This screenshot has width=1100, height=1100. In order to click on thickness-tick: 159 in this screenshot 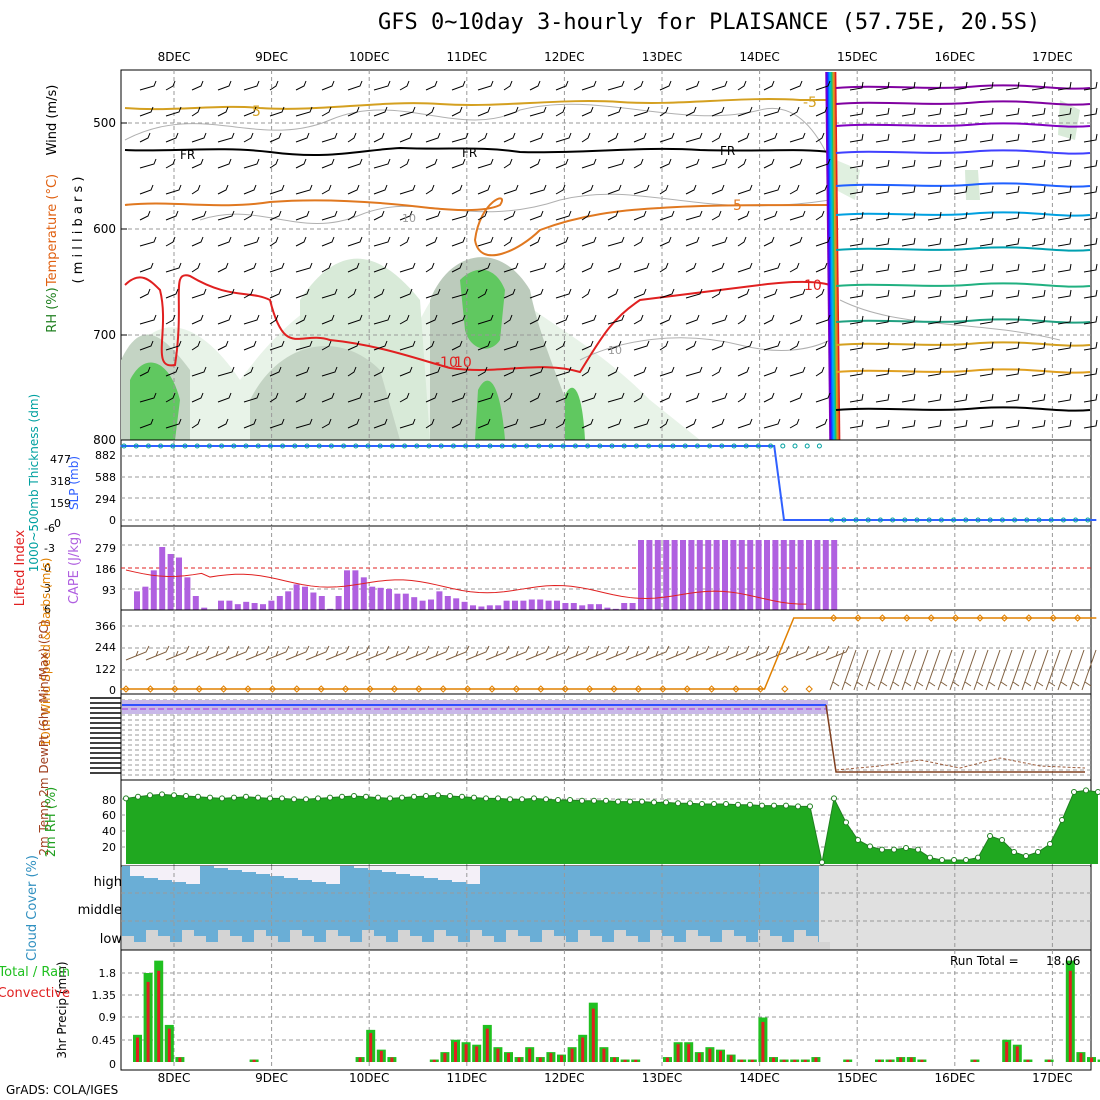, I will do `click(60, 503)`.